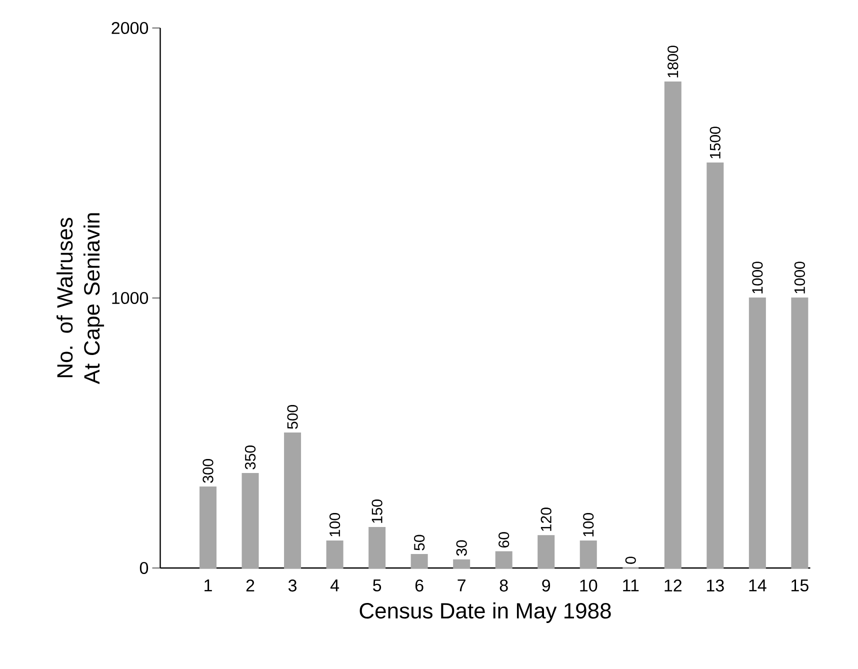 The height and width of the screenshot is (669, 858). I want to click on data-label: 1800, so click(673, 62).